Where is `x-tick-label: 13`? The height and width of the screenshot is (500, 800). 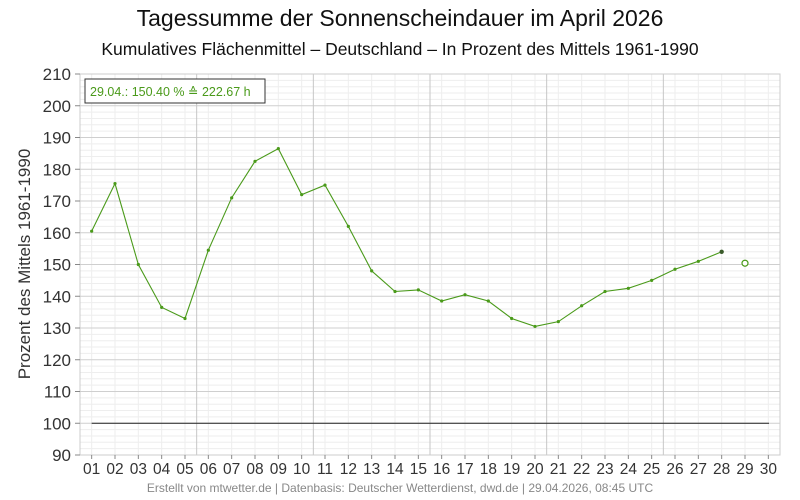
x-tick-label: 13 is located at coordinates (371, 469).